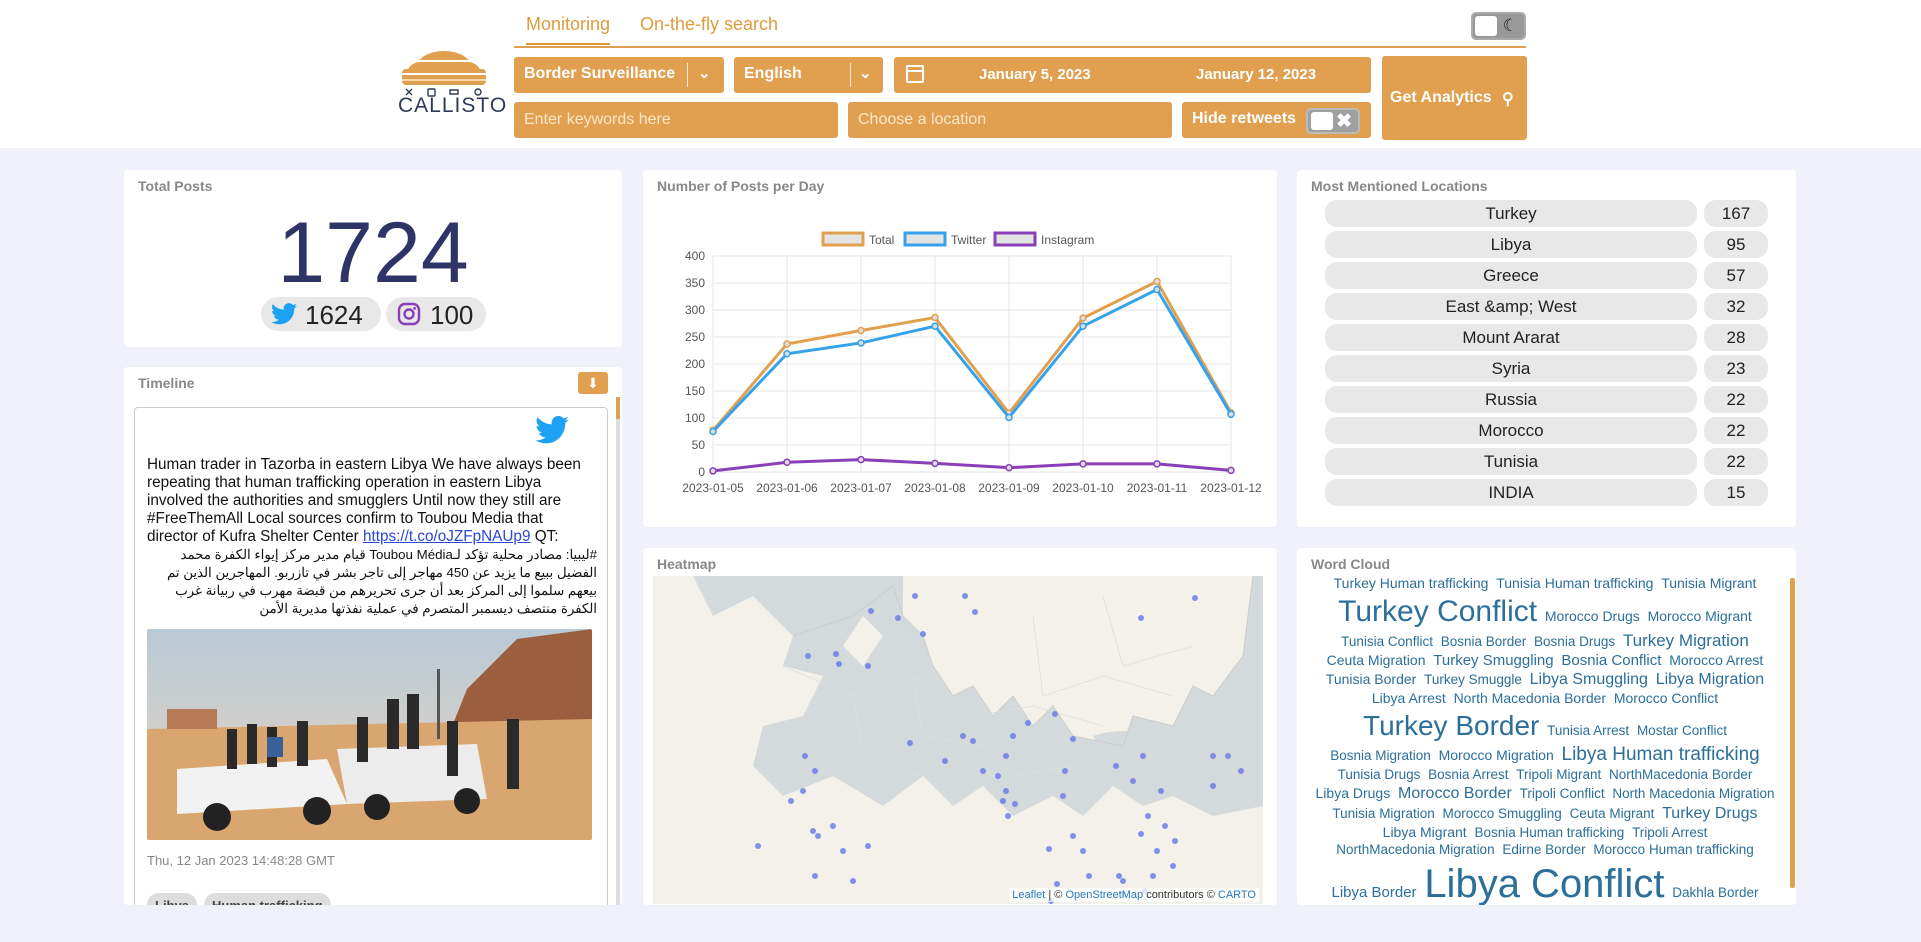 This screenshot has width=1921, height=942. Describe the element at coordinates (1451, 726) in the screenshot. I see `word-cloud-term: Turkey Border` at that location.